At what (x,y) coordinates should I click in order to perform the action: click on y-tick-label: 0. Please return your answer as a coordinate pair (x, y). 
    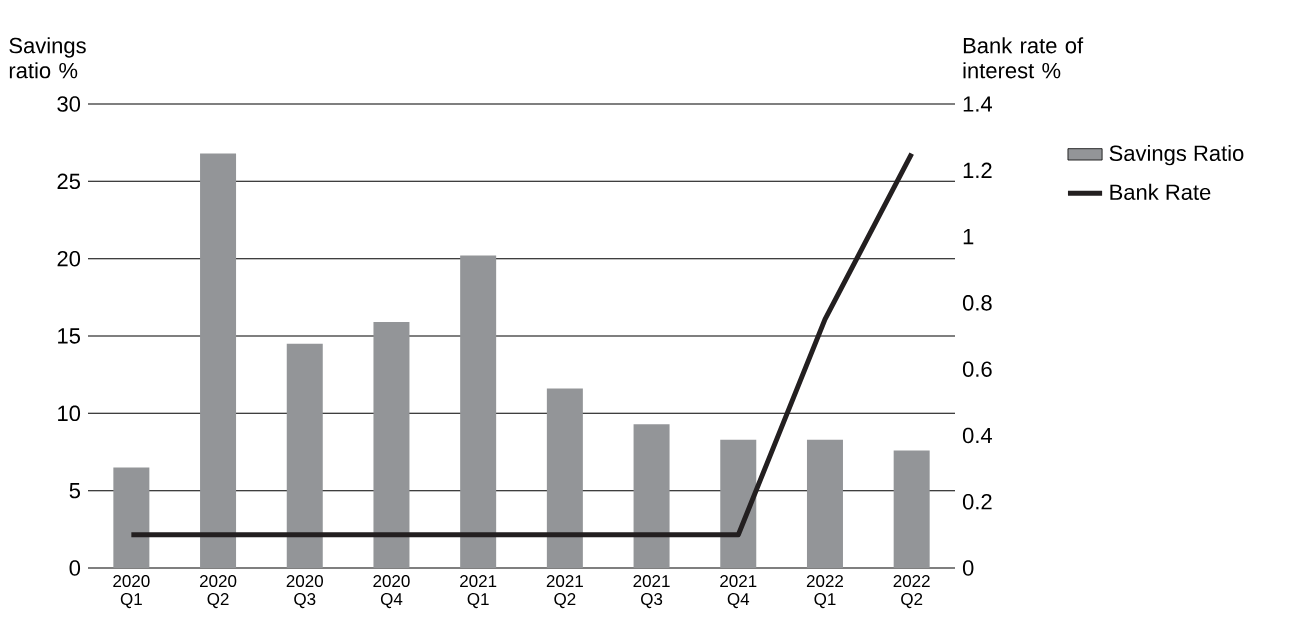
    Looking at the image, I should click on (75, 568).